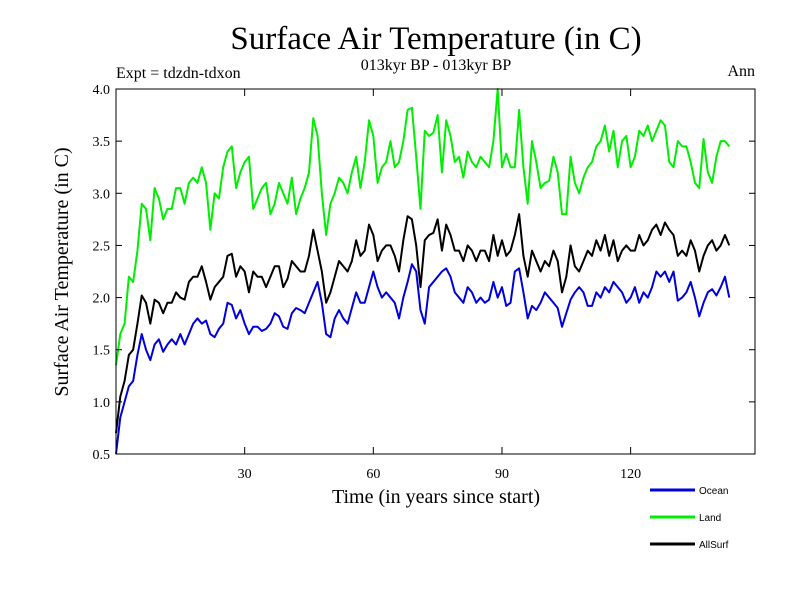  I want to click on y-tick-label: 1.0, so click(102, 403).